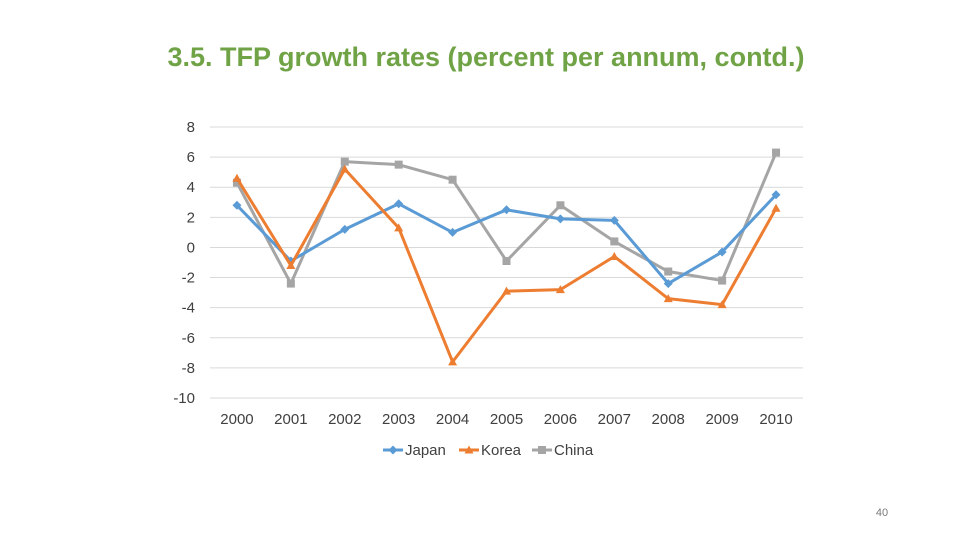  What do you see at coordinates (188, 308) in the screenshot?
I see `y-tick-label: -4` at bounding box center [188, 308].